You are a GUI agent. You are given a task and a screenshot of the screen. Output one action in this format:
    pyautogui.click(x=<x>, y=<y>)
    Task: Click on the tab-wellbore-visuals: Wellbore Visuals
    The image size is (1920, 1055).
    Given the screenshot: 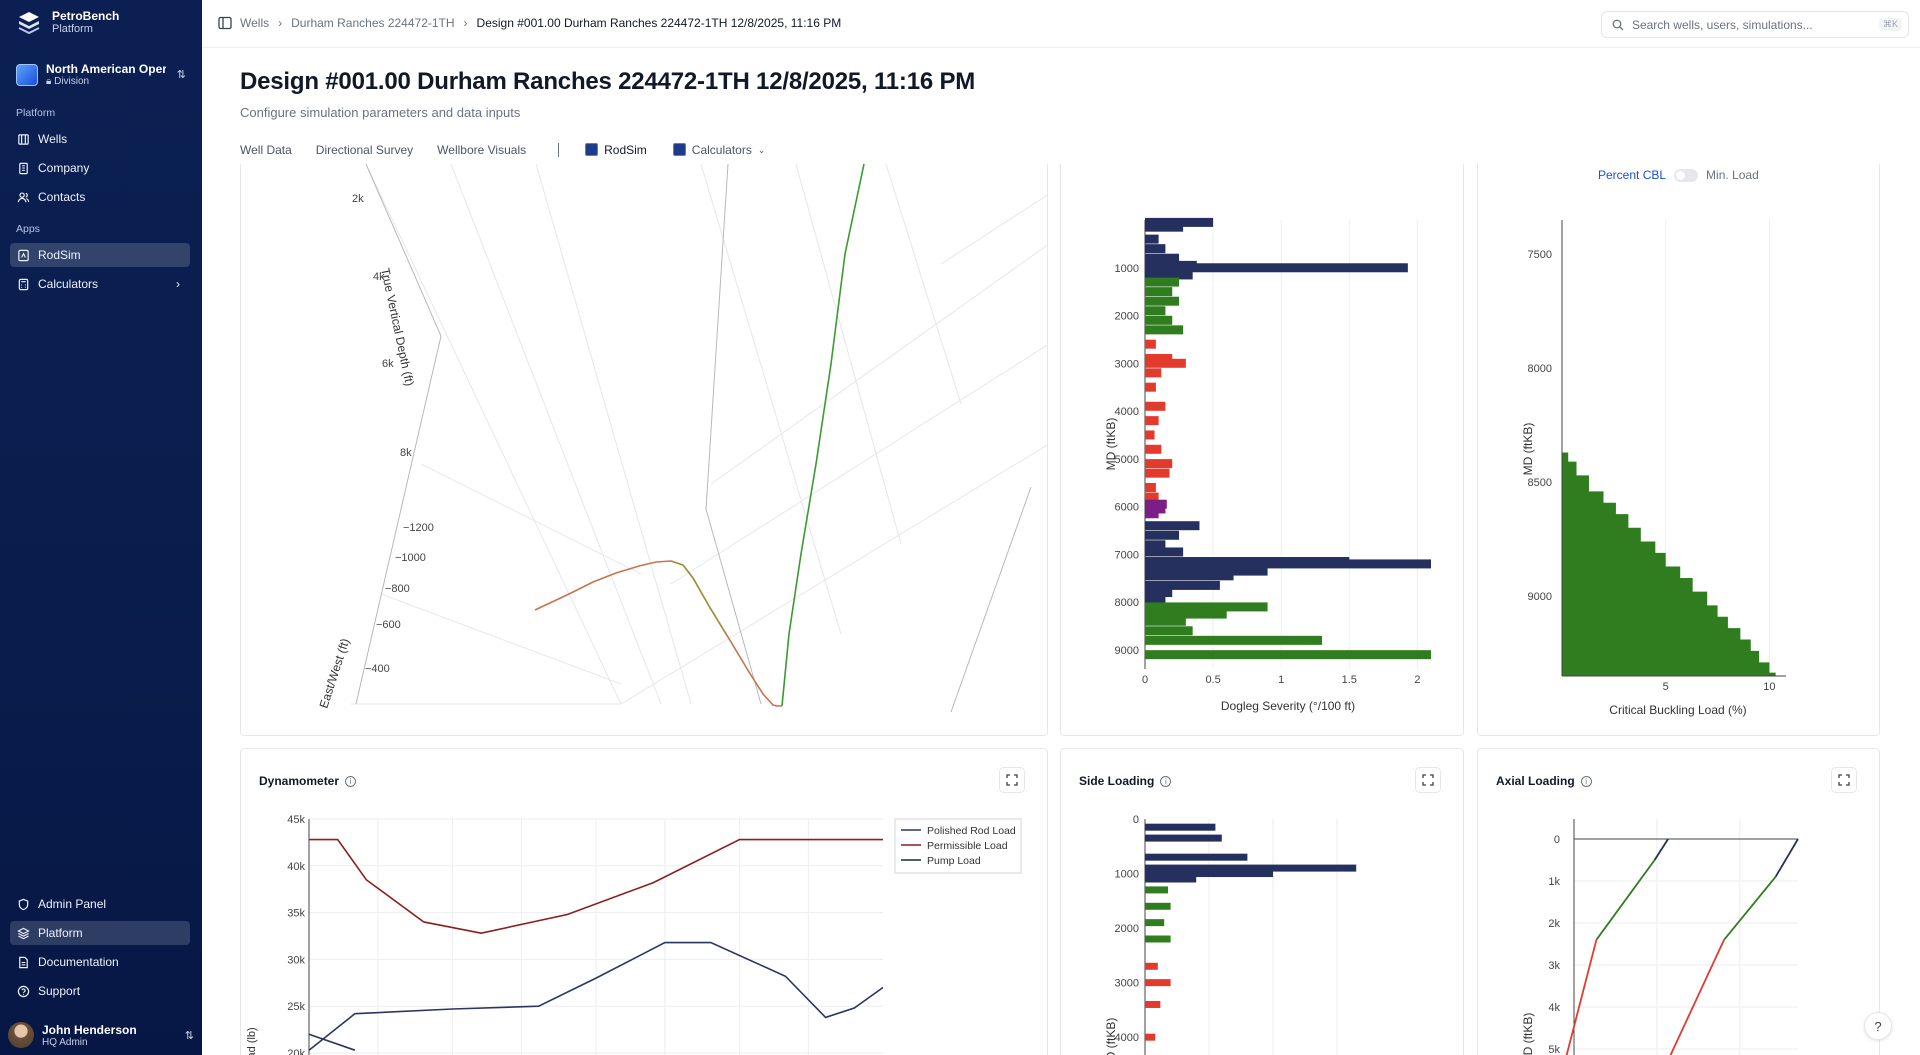 What is the action you would take?
    pyautogui.click(x=481, y=153)
    